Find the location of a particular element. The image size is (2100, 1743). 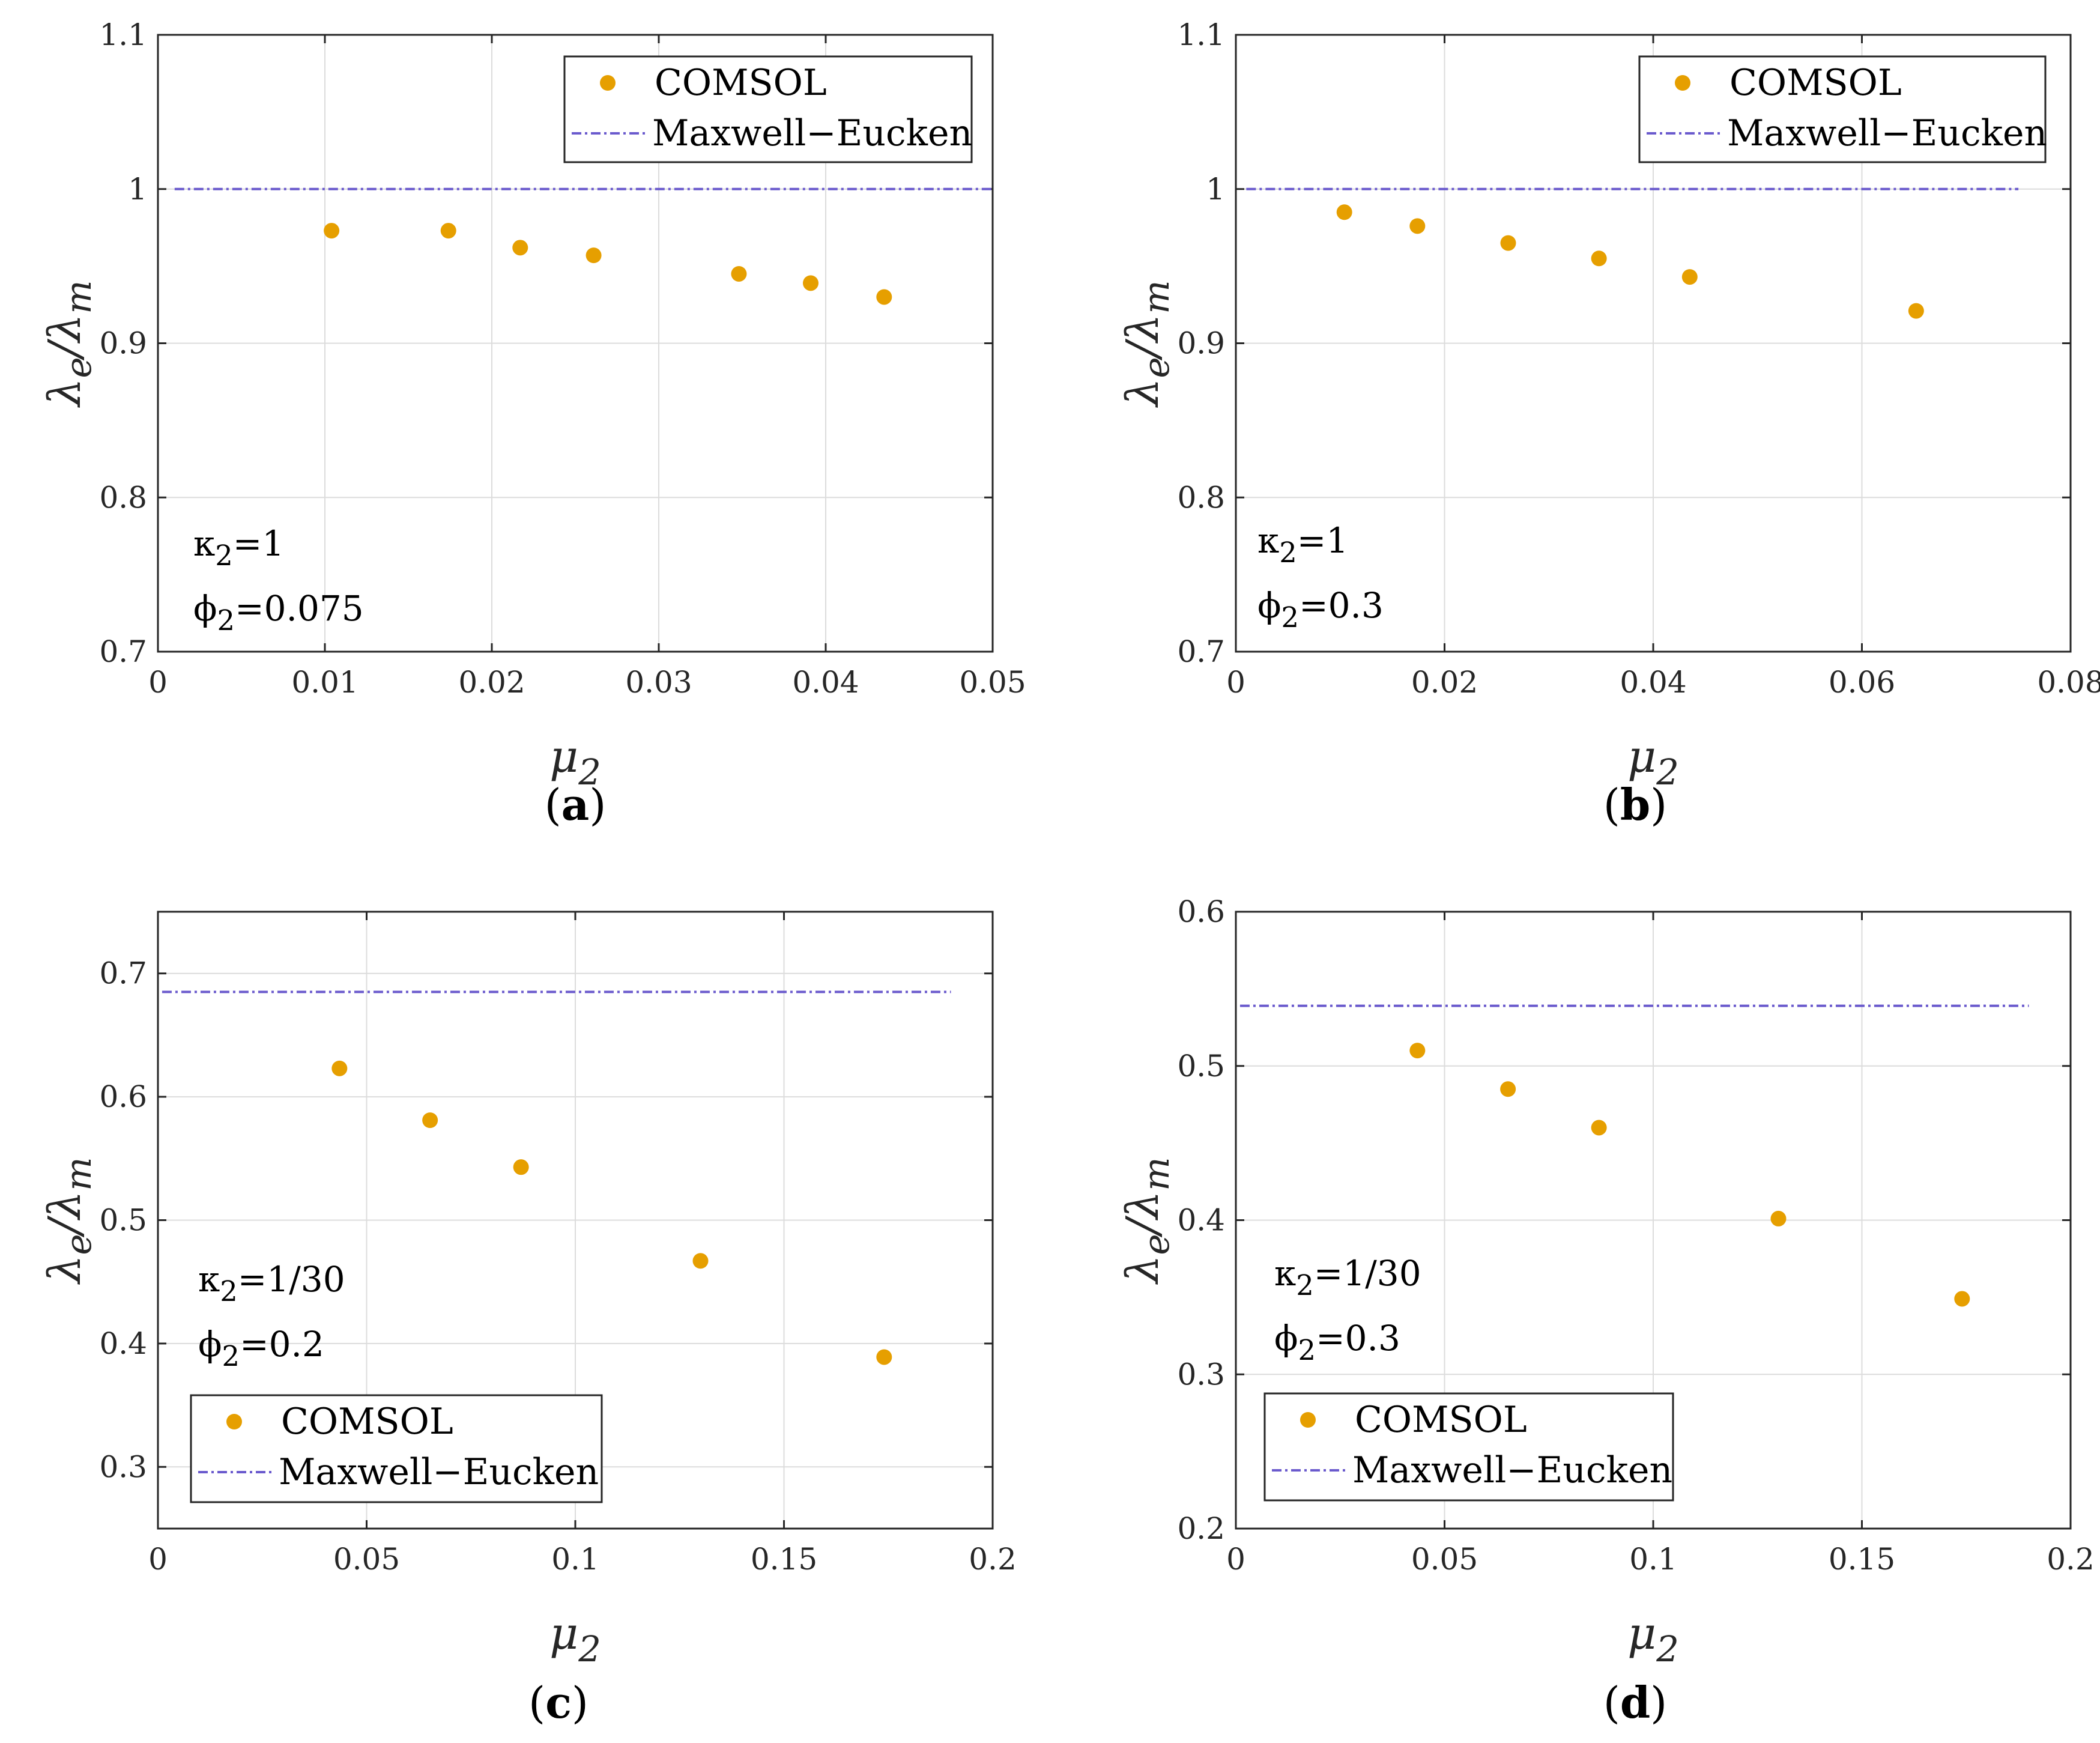

x-tick-label: 0.03 is located at coordinates (658, 682).